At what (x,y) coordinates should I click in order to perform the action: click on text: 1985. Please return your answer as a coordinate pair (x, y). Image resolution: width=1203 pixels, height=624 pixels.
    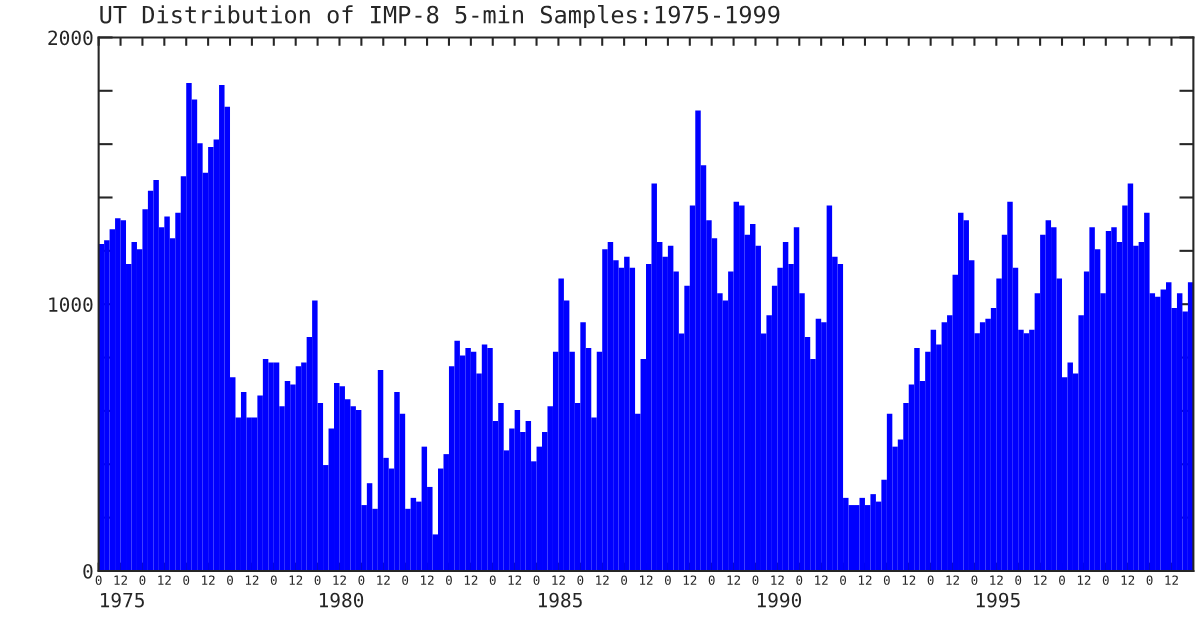
    Looking at the image, I should click on (560, 600).